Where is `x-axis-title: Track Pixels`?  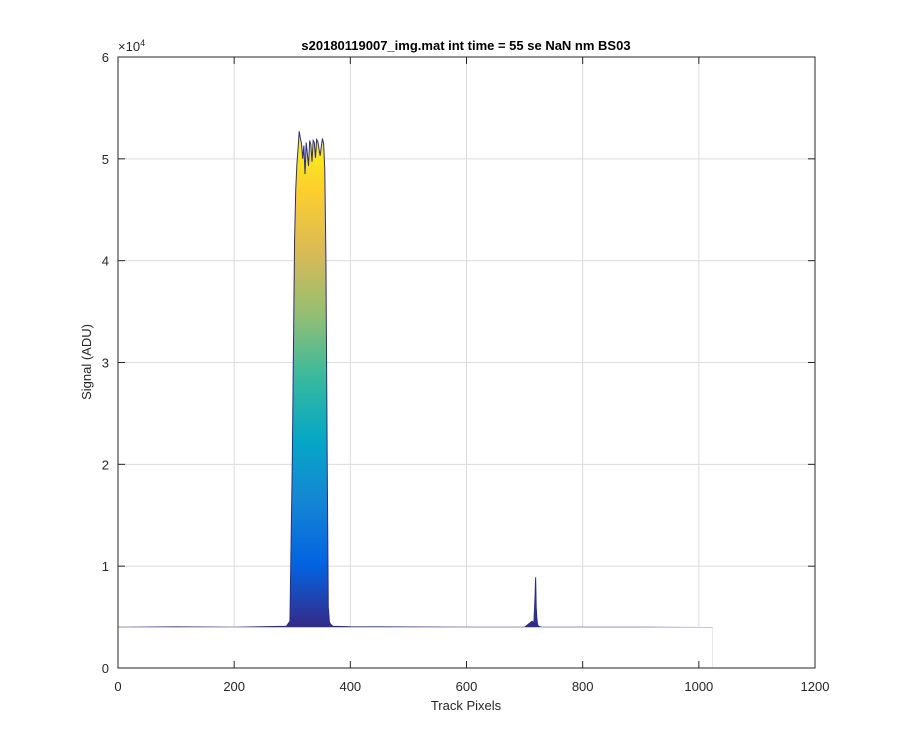
x-axis-title: Track Pixels is located at coordinates (466, 705).